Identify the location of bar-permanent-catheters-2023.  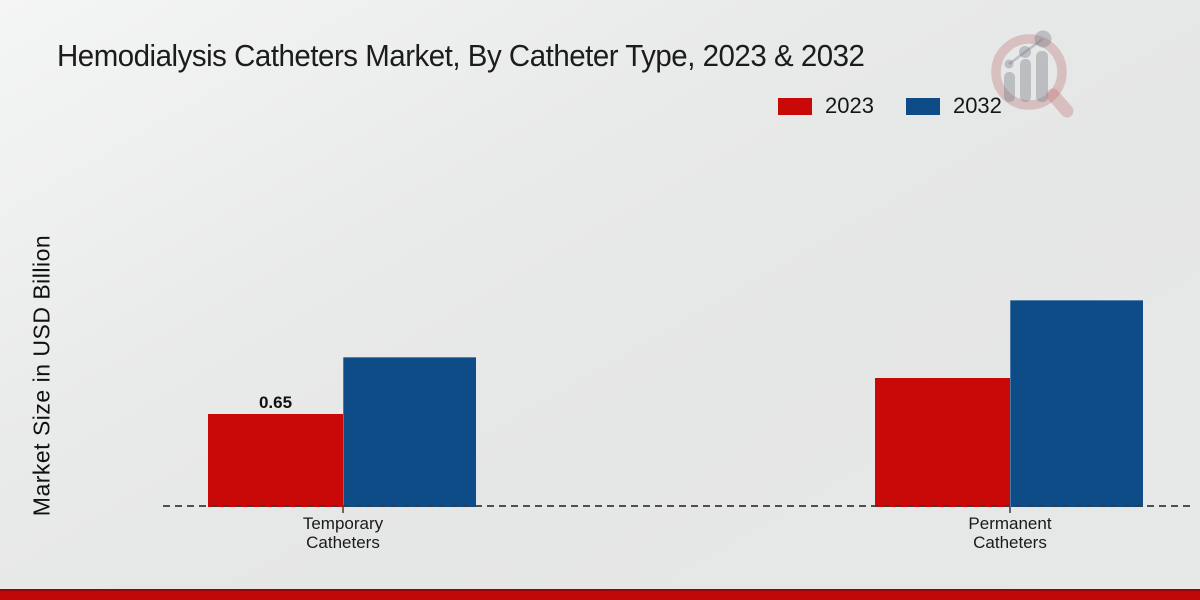
(942, 442).